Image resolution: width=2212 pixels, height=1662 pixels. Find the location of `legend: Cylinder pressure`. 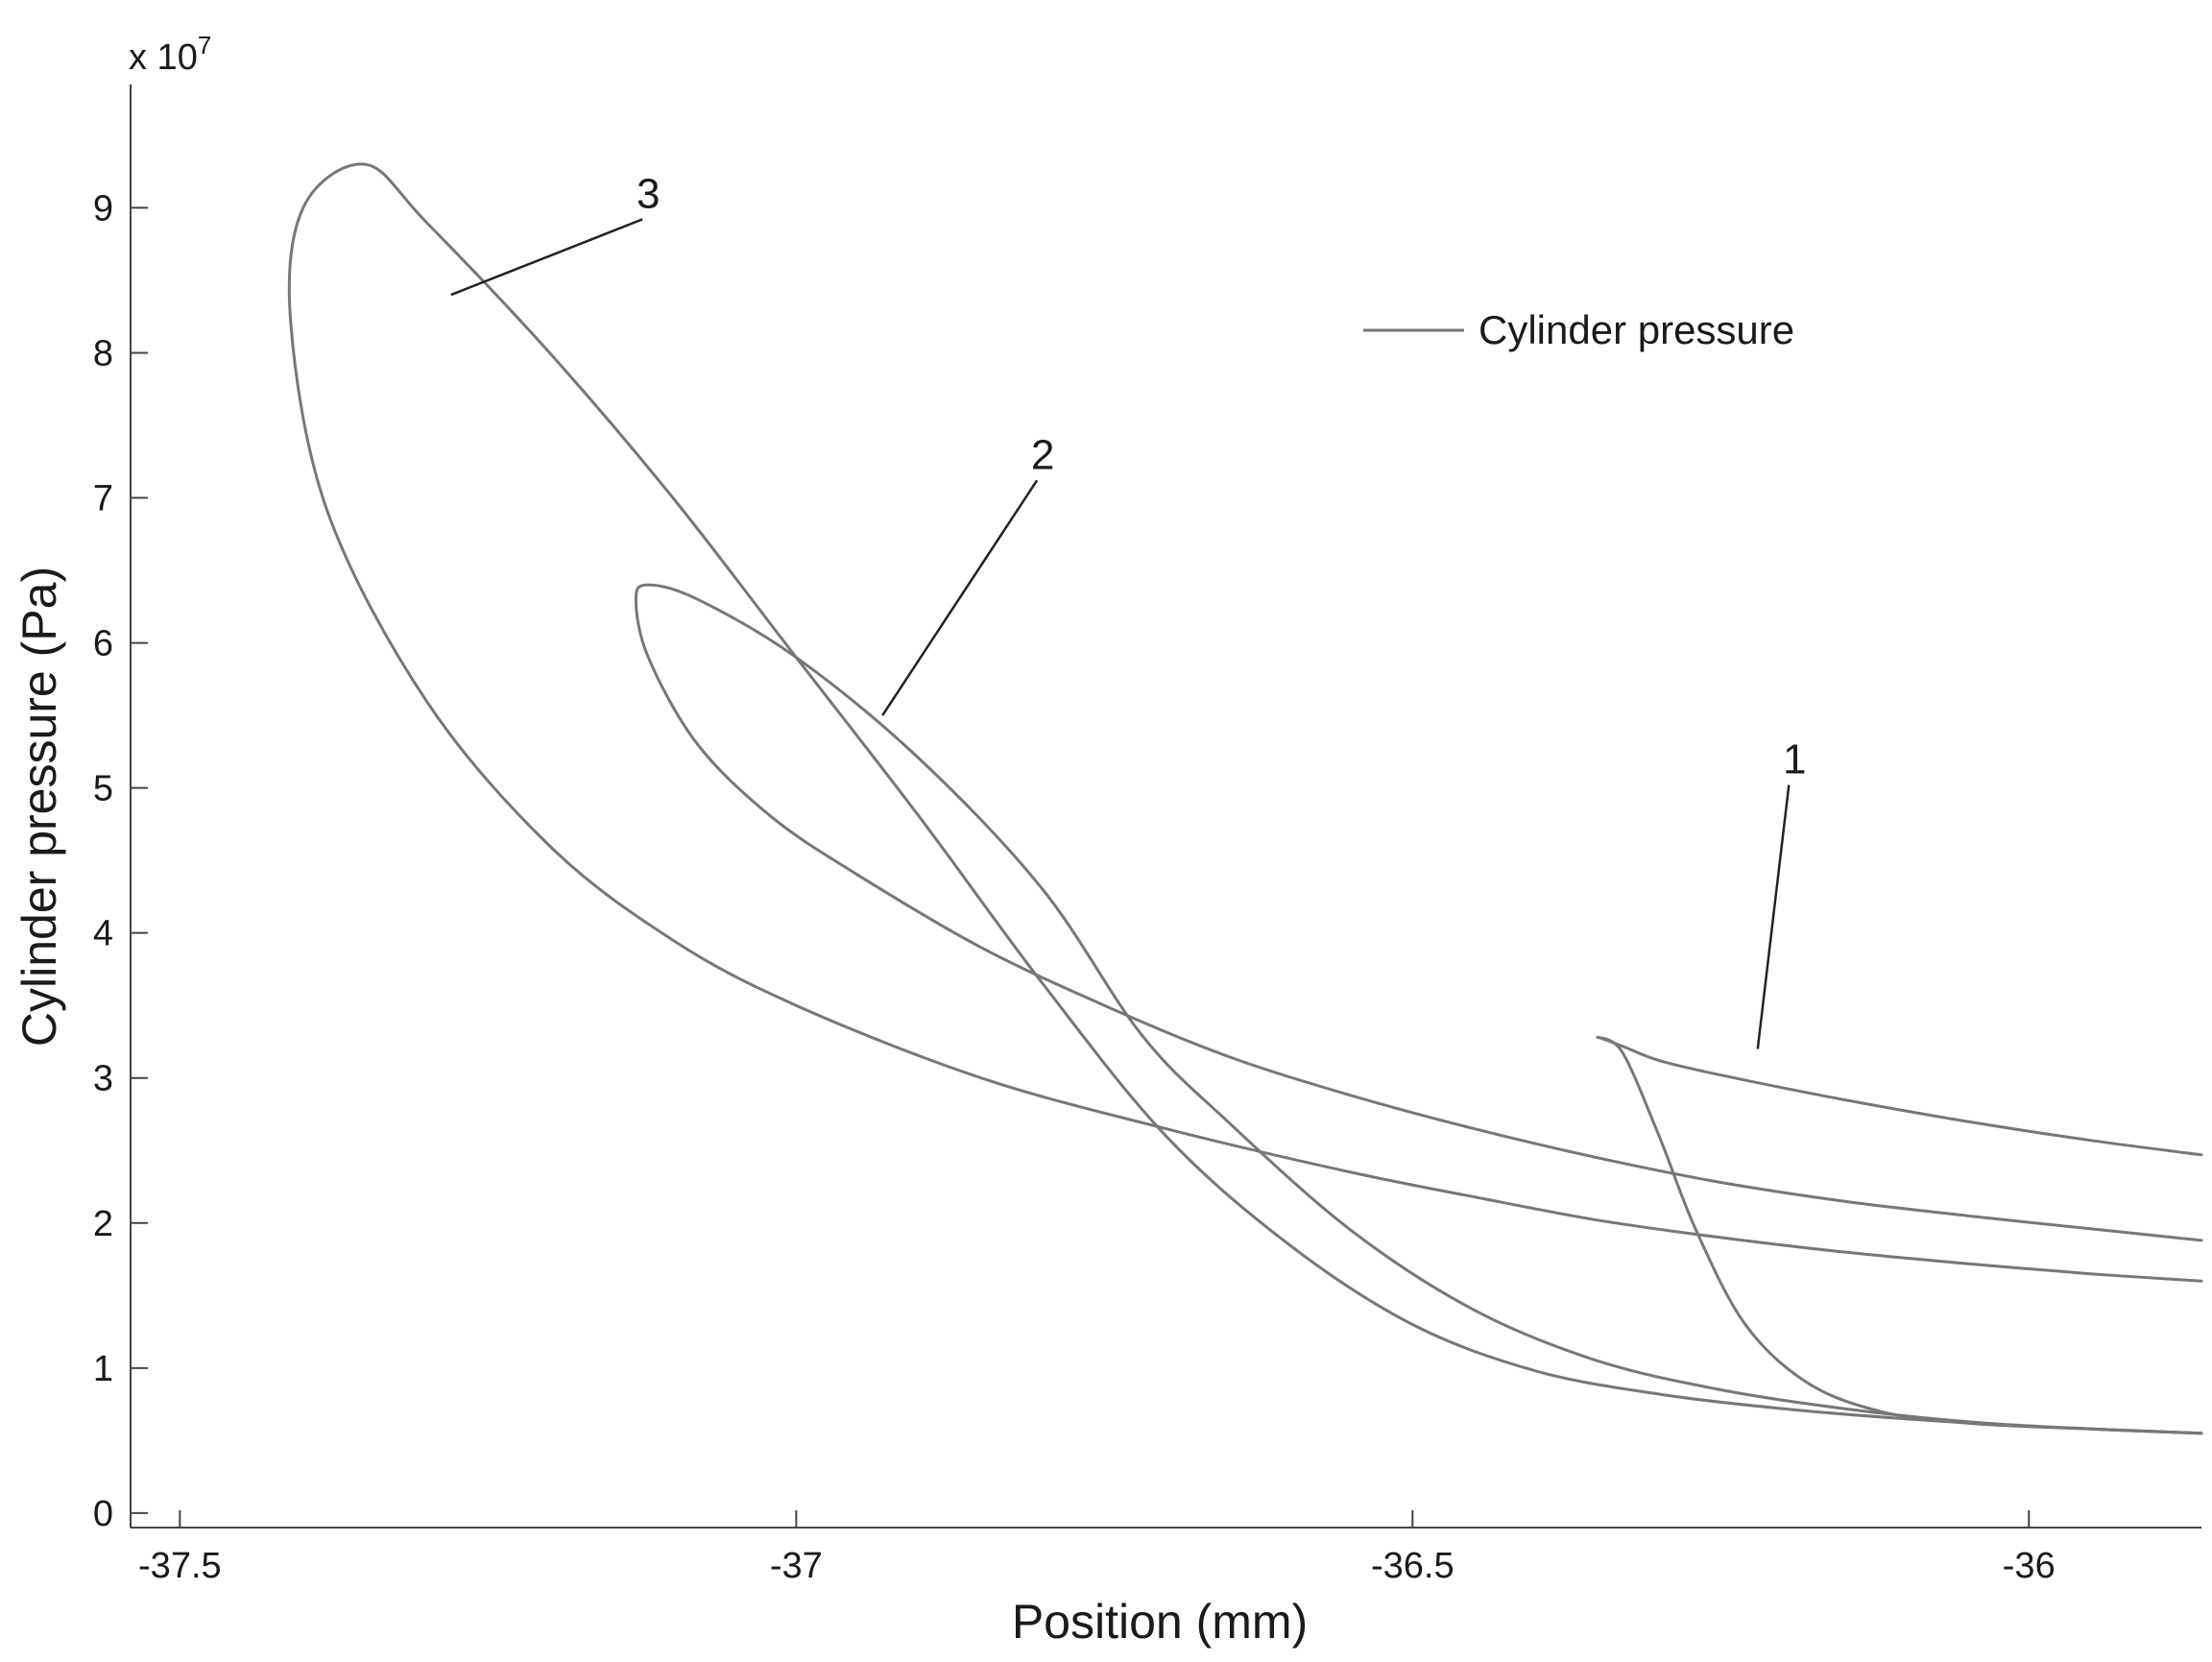

legend: Cylinder pressure is located at coordinates (1579, 329).